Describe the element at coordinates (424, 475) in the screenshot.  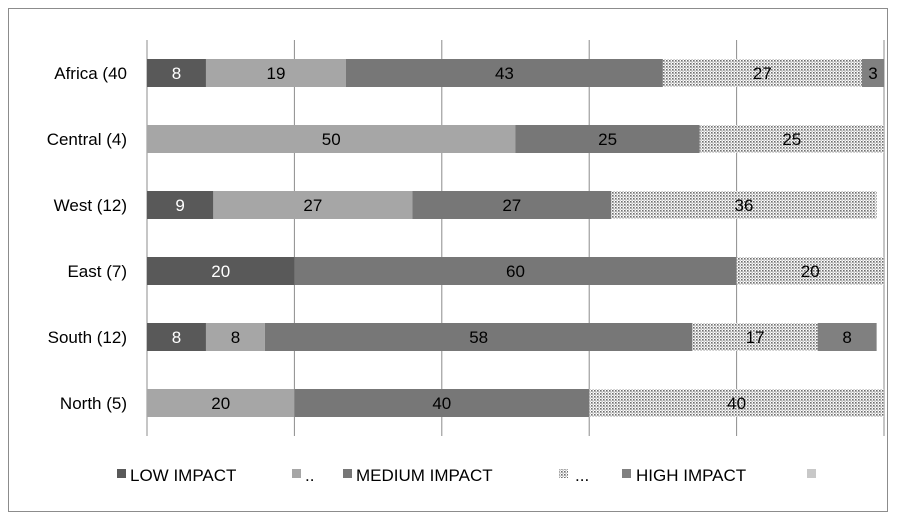
I see `legend-label: MEDIUM IMPACT` at that location.